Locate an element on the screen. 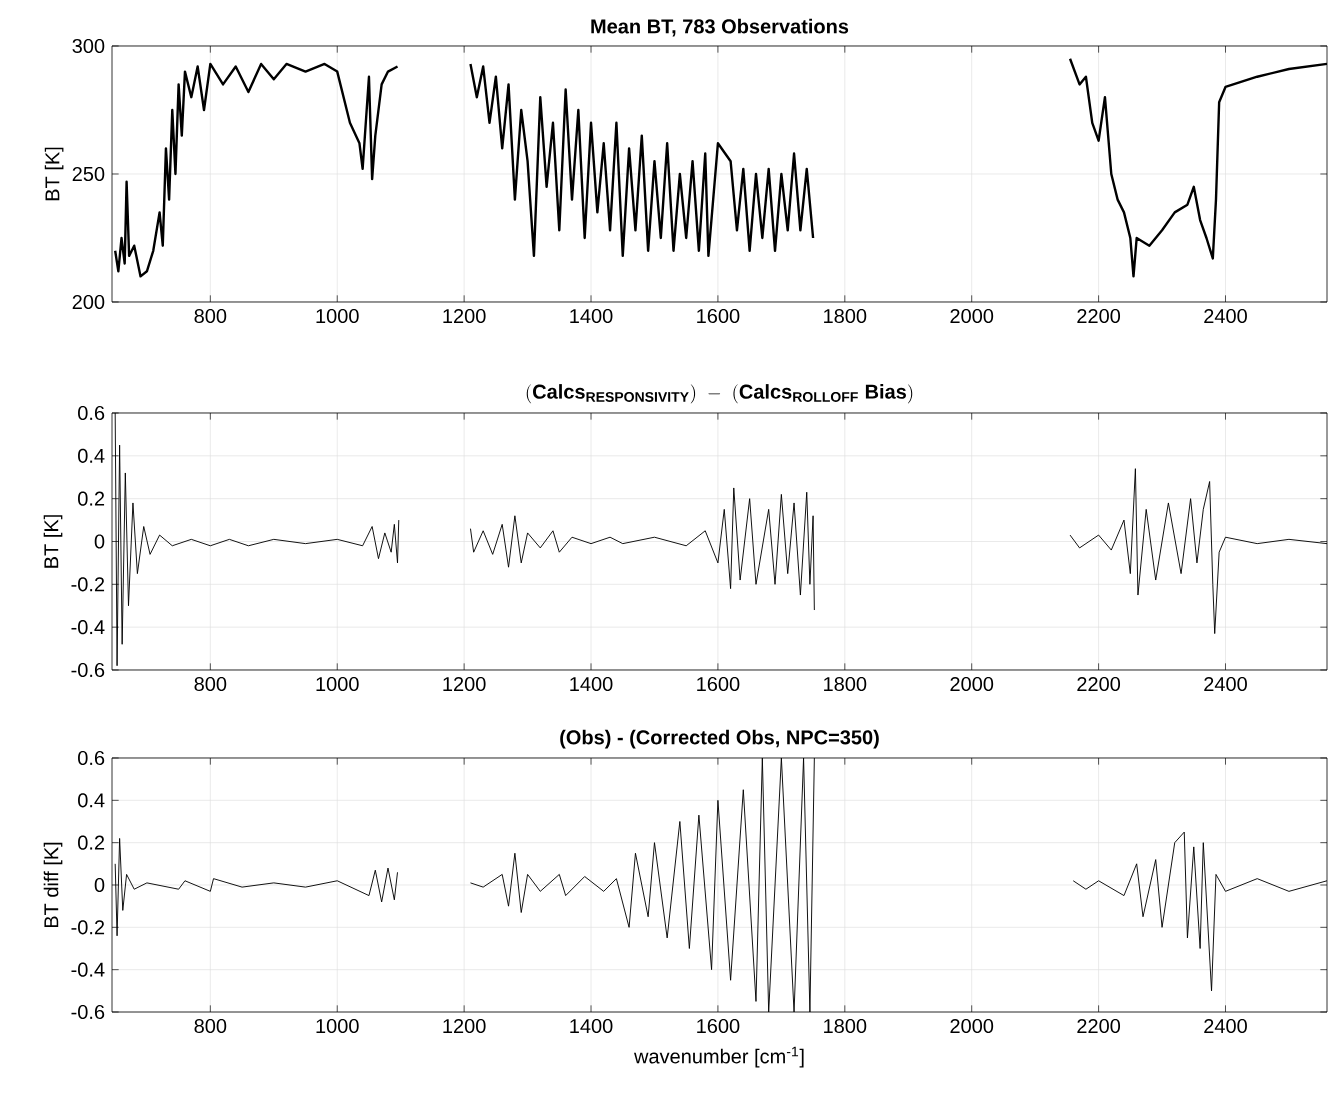 The height and width of the screenshot is (1097, 1329). x-axis-title: wavenumber [cm$^{-1}$] is located at coordinates (719, 1057).